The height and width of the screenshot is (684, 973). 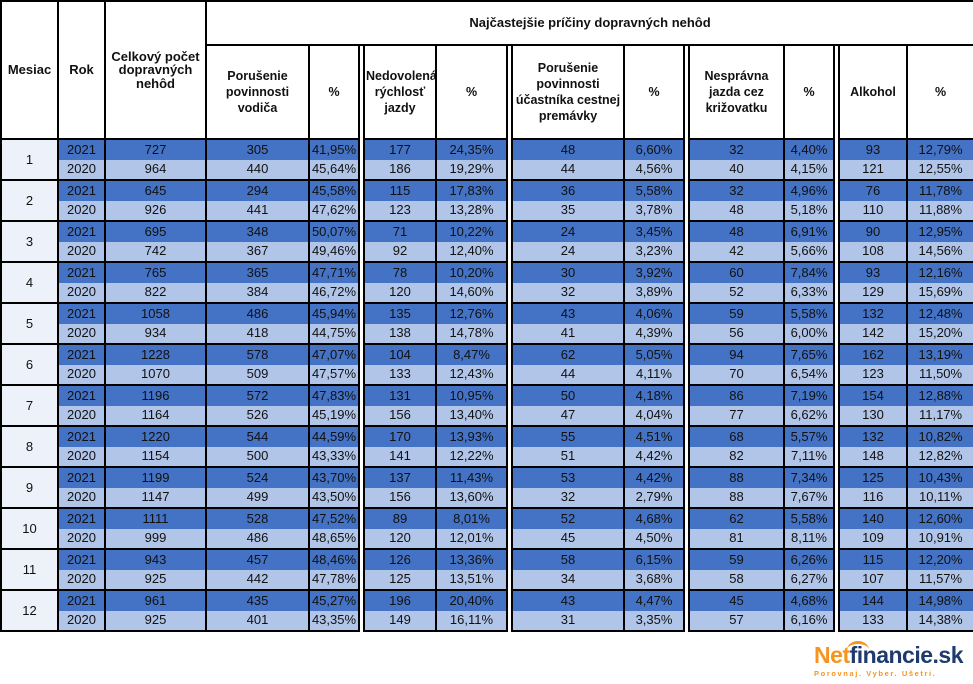 I want to click on cause-pct-cell: 4,11%, so click(x=654, y=375).